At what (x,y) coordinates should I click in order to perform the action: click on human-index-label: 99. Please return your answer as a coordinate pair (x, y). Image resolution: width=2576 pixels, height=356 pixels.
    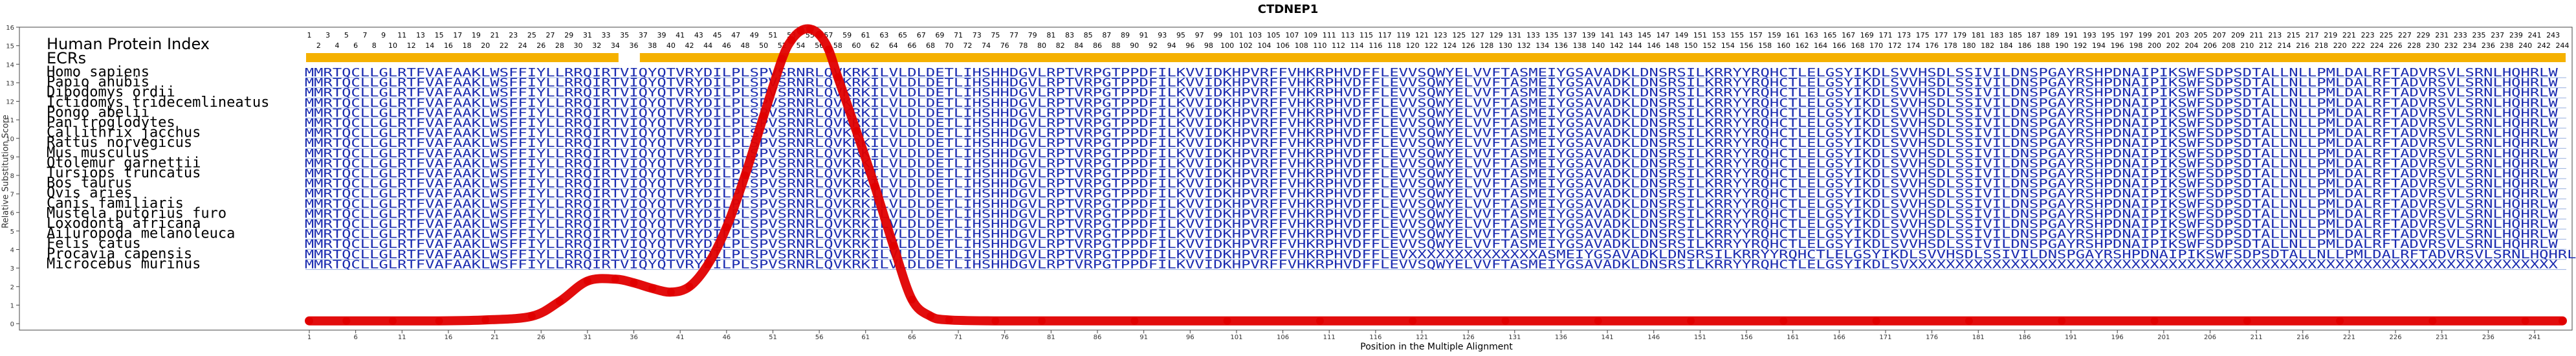
    Looking at the image, I should click on (1218, 35).